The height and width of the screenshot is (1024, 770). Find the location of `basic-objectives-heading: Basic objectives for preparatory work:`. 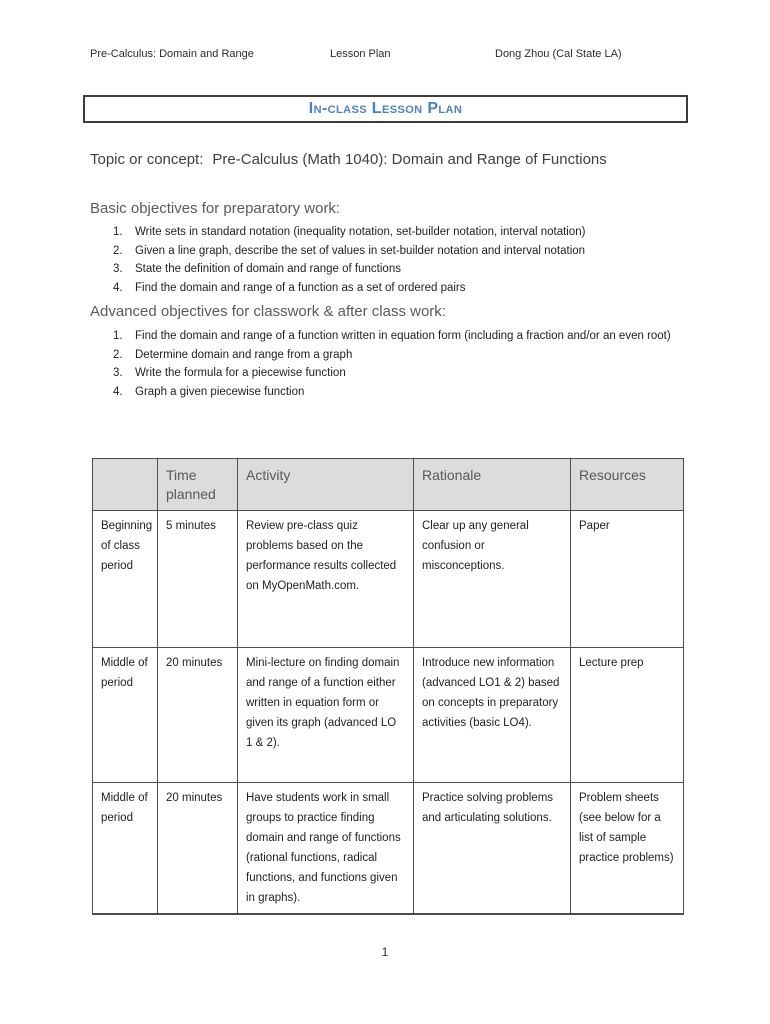

basic-objectives-heading: Basic objectives for preparatory work: is located at coordinates (215, 208).